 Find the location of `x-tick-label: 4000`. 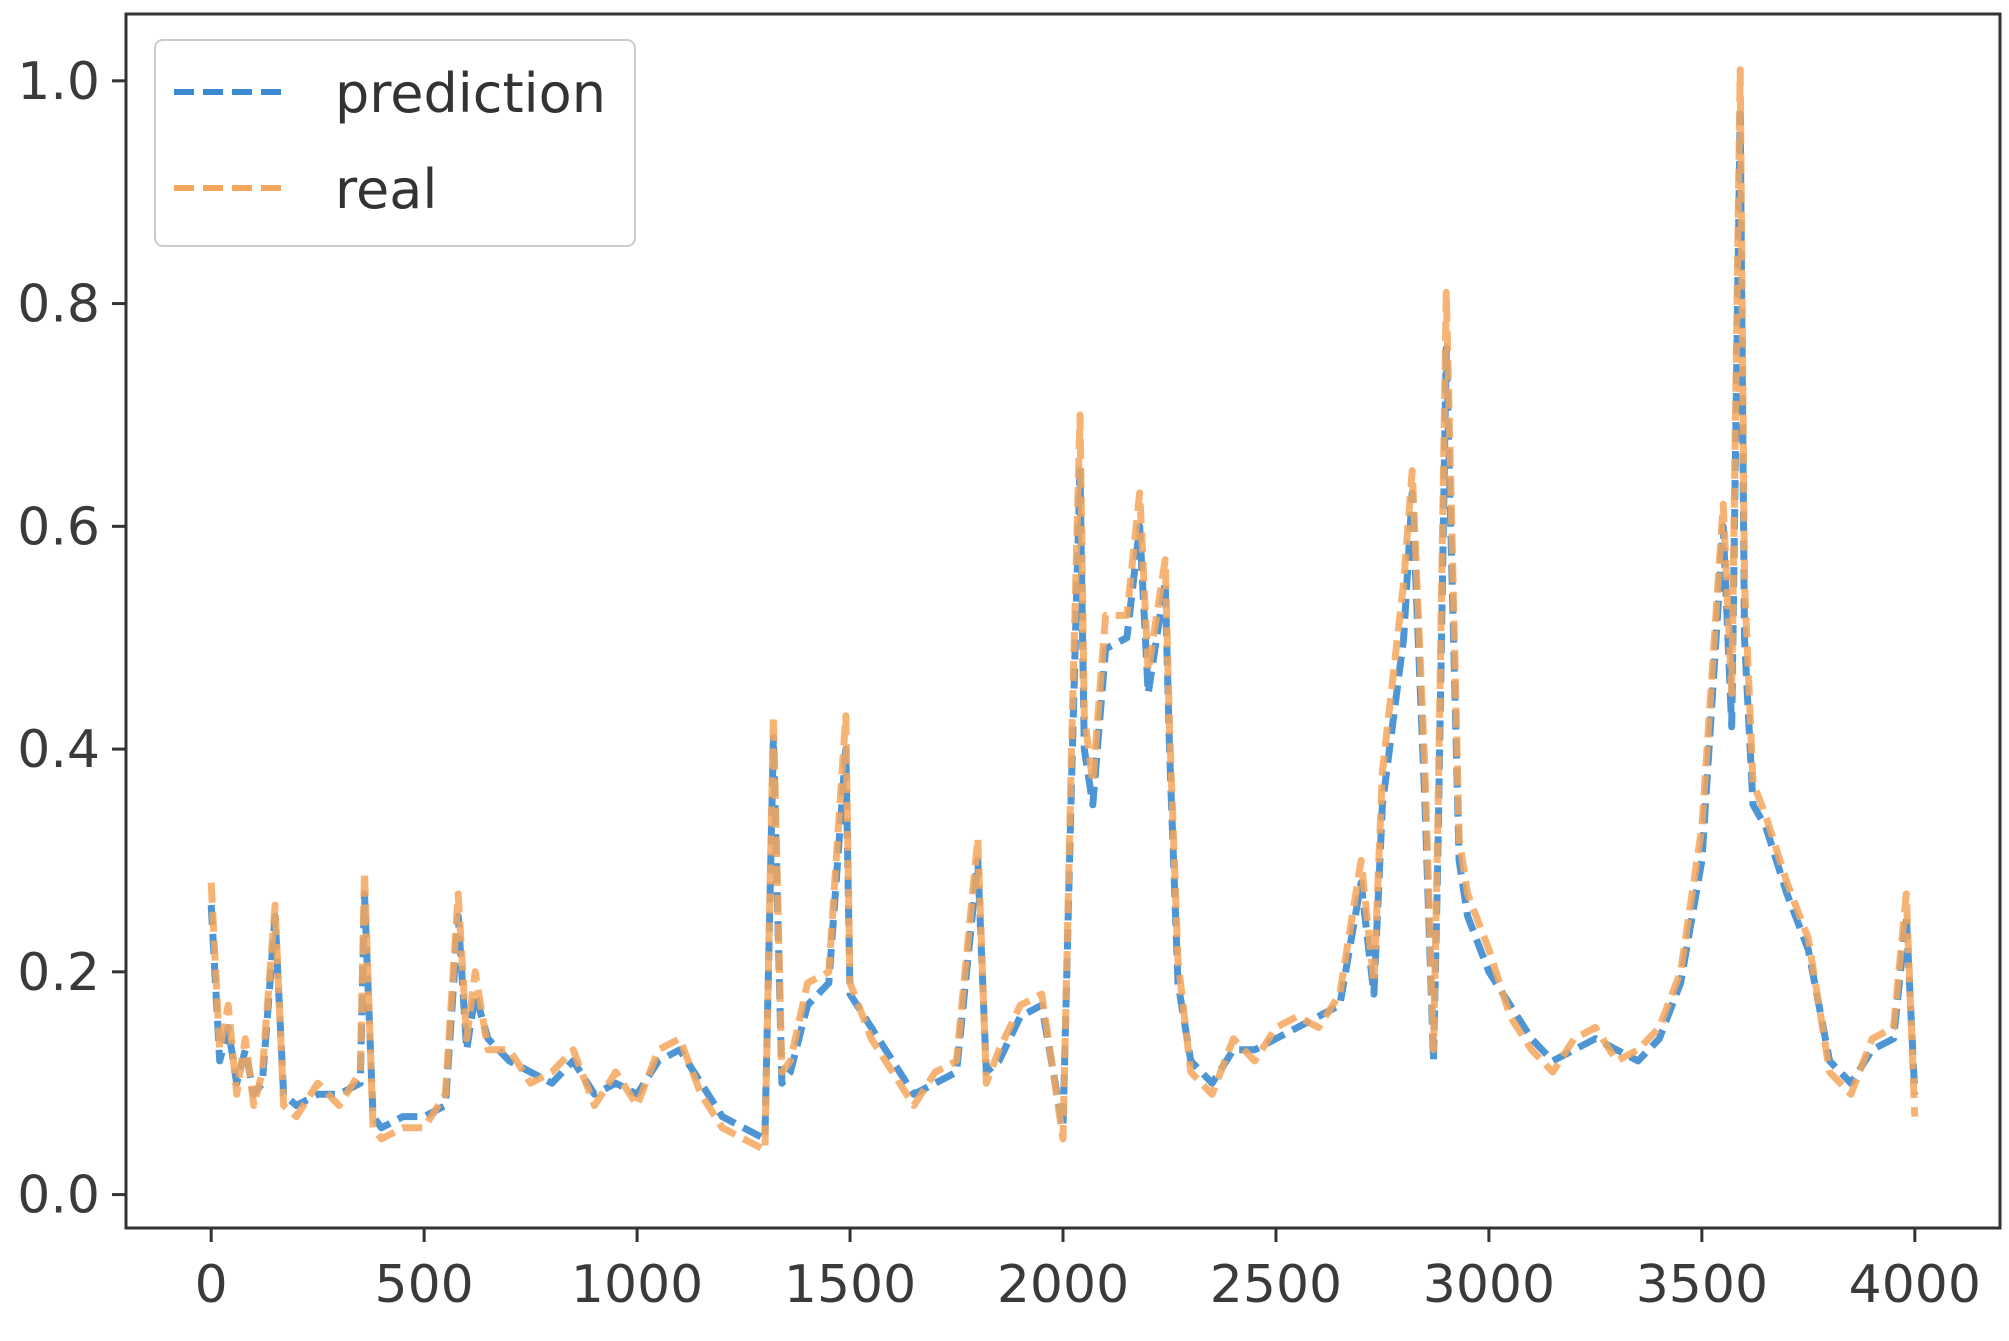

x-tick-label: 4000 is located at coordinates (1915, 1285).